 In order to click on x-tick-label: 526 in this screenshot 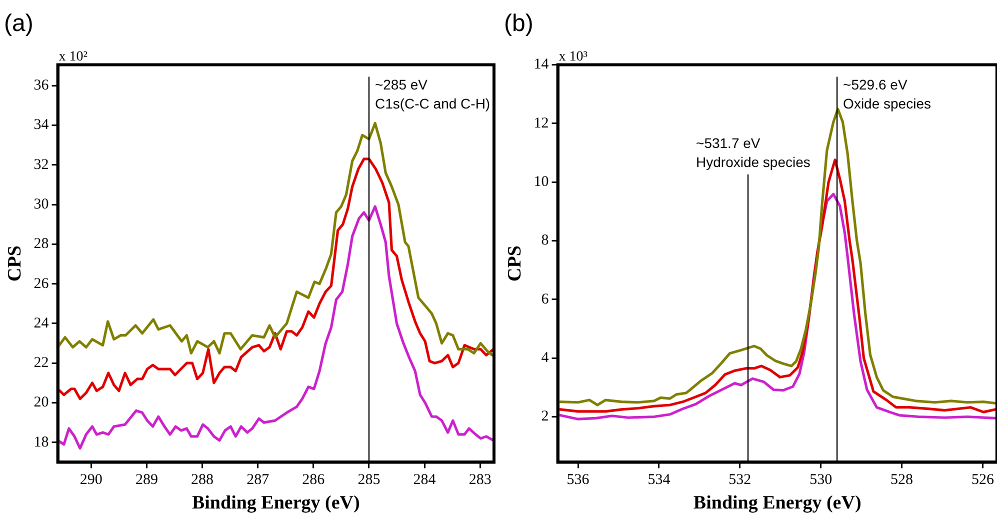, I will do `click(983, 480)`.